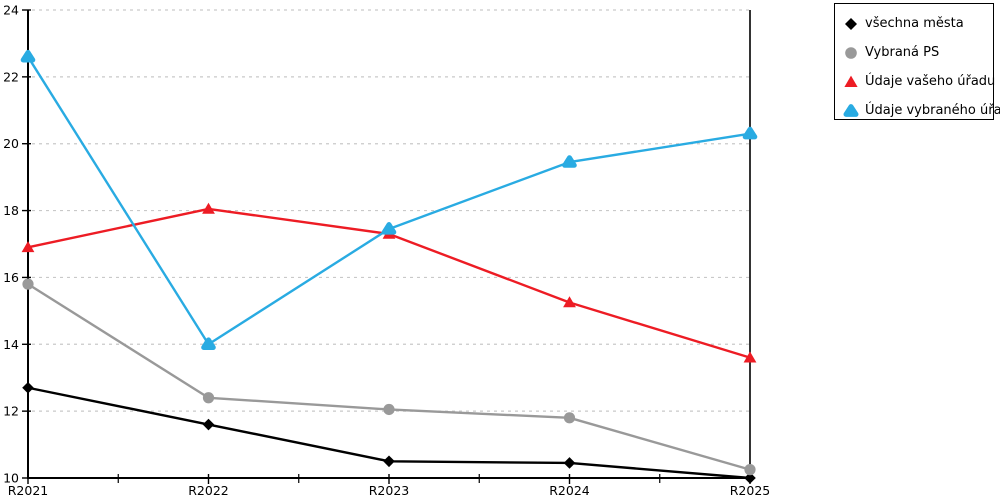  What do you see at coordinates (11, 10) in the screenshot?
I see `y-tick-label: 24` at bounding box center [11, 10].